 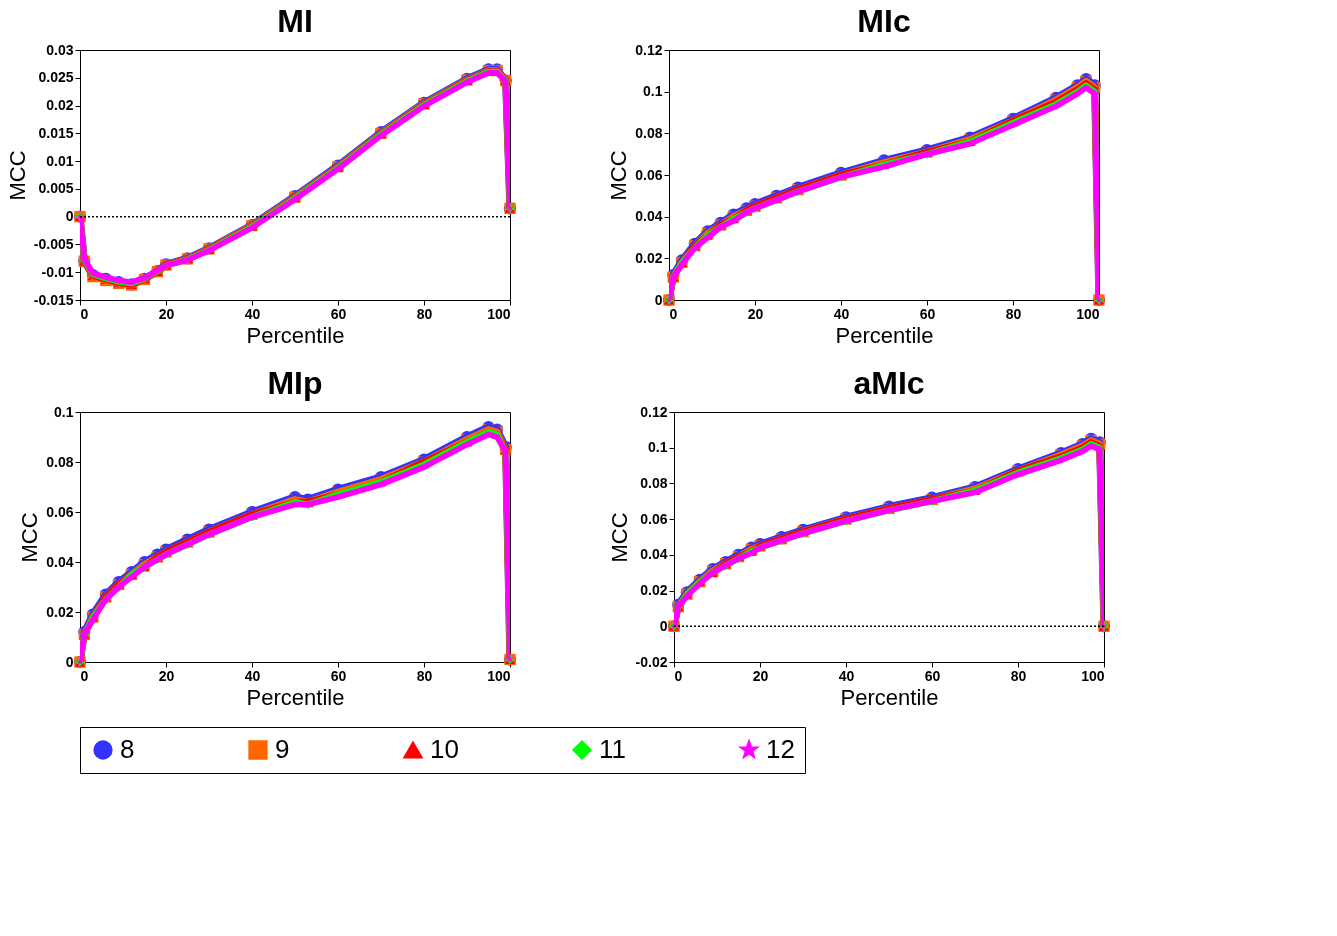 What do you see at coordinates (56, 132) in the screenshot?
I see `y-tick-label: 0.015` at bounding box center [56, 132].